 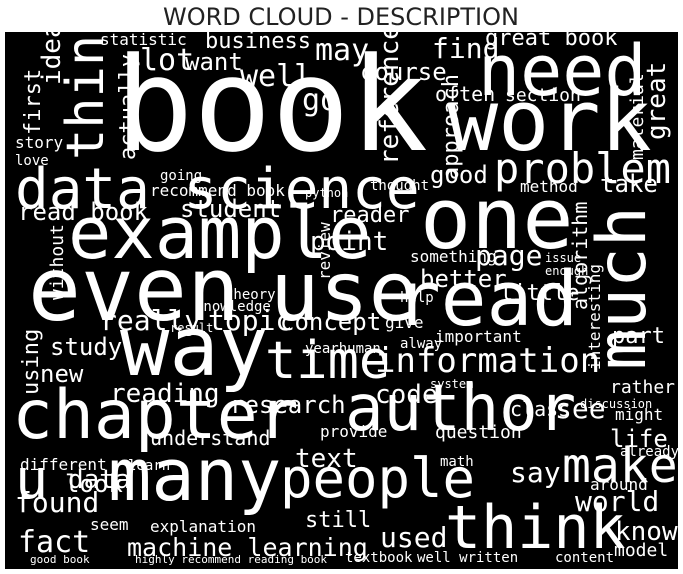 What do you see at coordinates (210, 438) in the screenshot?
I see `cloud-word: understand` at bounding box center [210, 438].